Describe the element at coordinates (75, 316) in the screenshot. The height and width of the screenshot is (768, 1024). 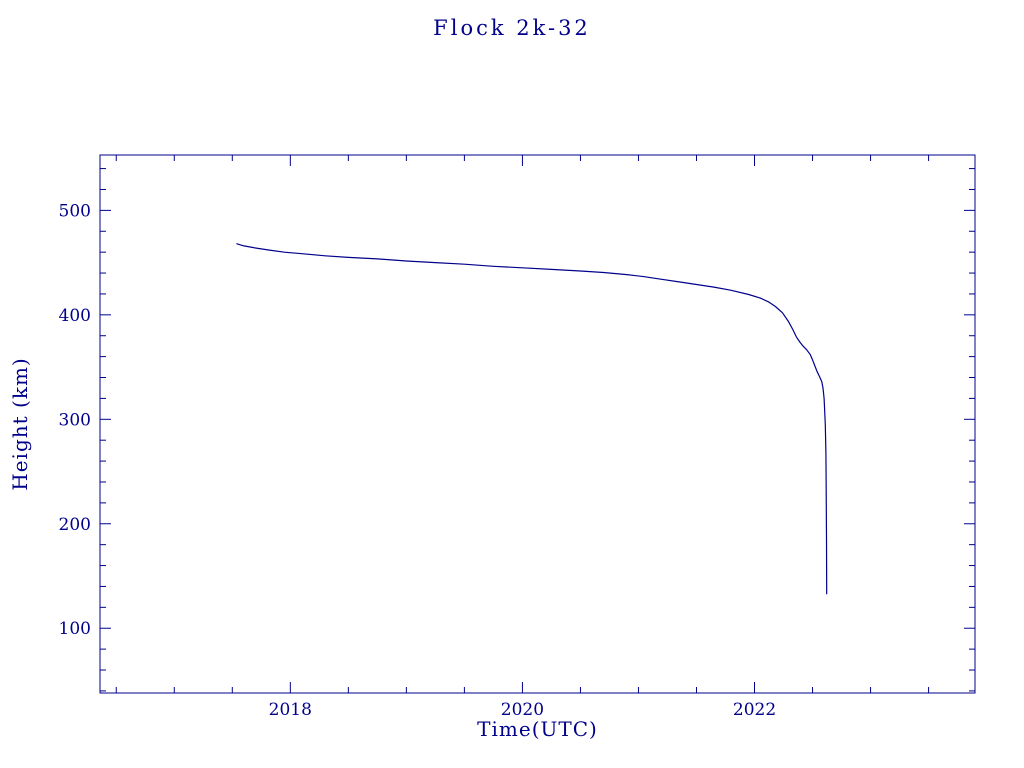
I see `y-tick-label: 400` at that location.